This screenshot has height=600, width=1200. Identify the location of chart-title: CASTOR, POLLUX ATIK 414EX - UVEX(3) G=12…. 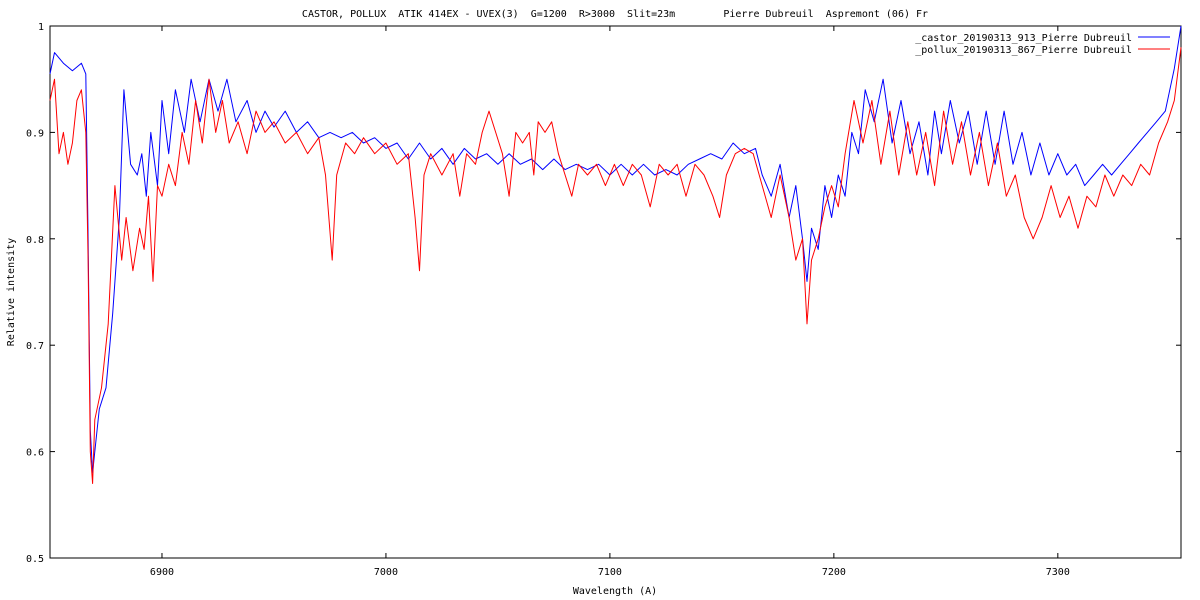
(615, 14).